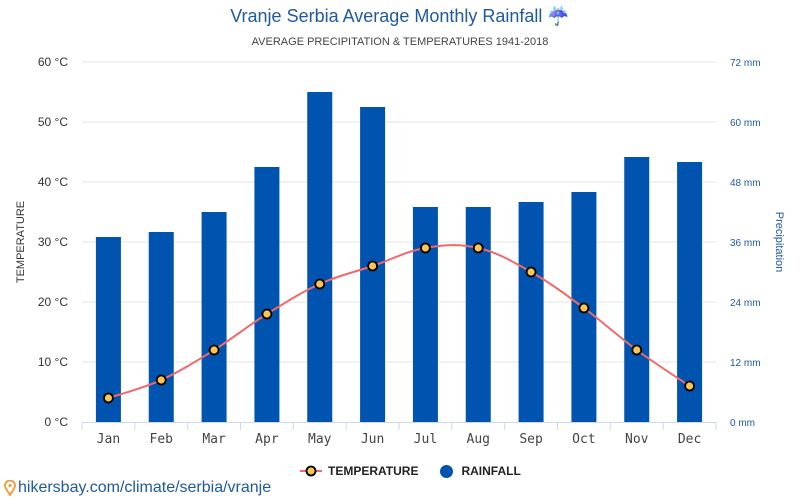  Describe the element at coordinates (53, 122) in the screenshot. I see `y-left-tick-label: 50 °C` at that location.